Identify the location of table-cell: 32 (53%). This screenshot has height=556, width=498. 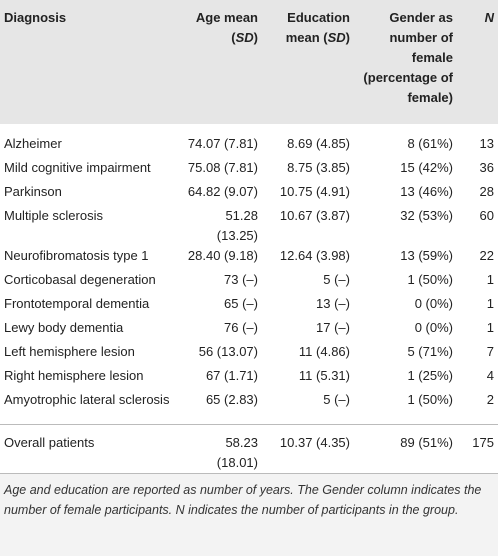
(426, 215).